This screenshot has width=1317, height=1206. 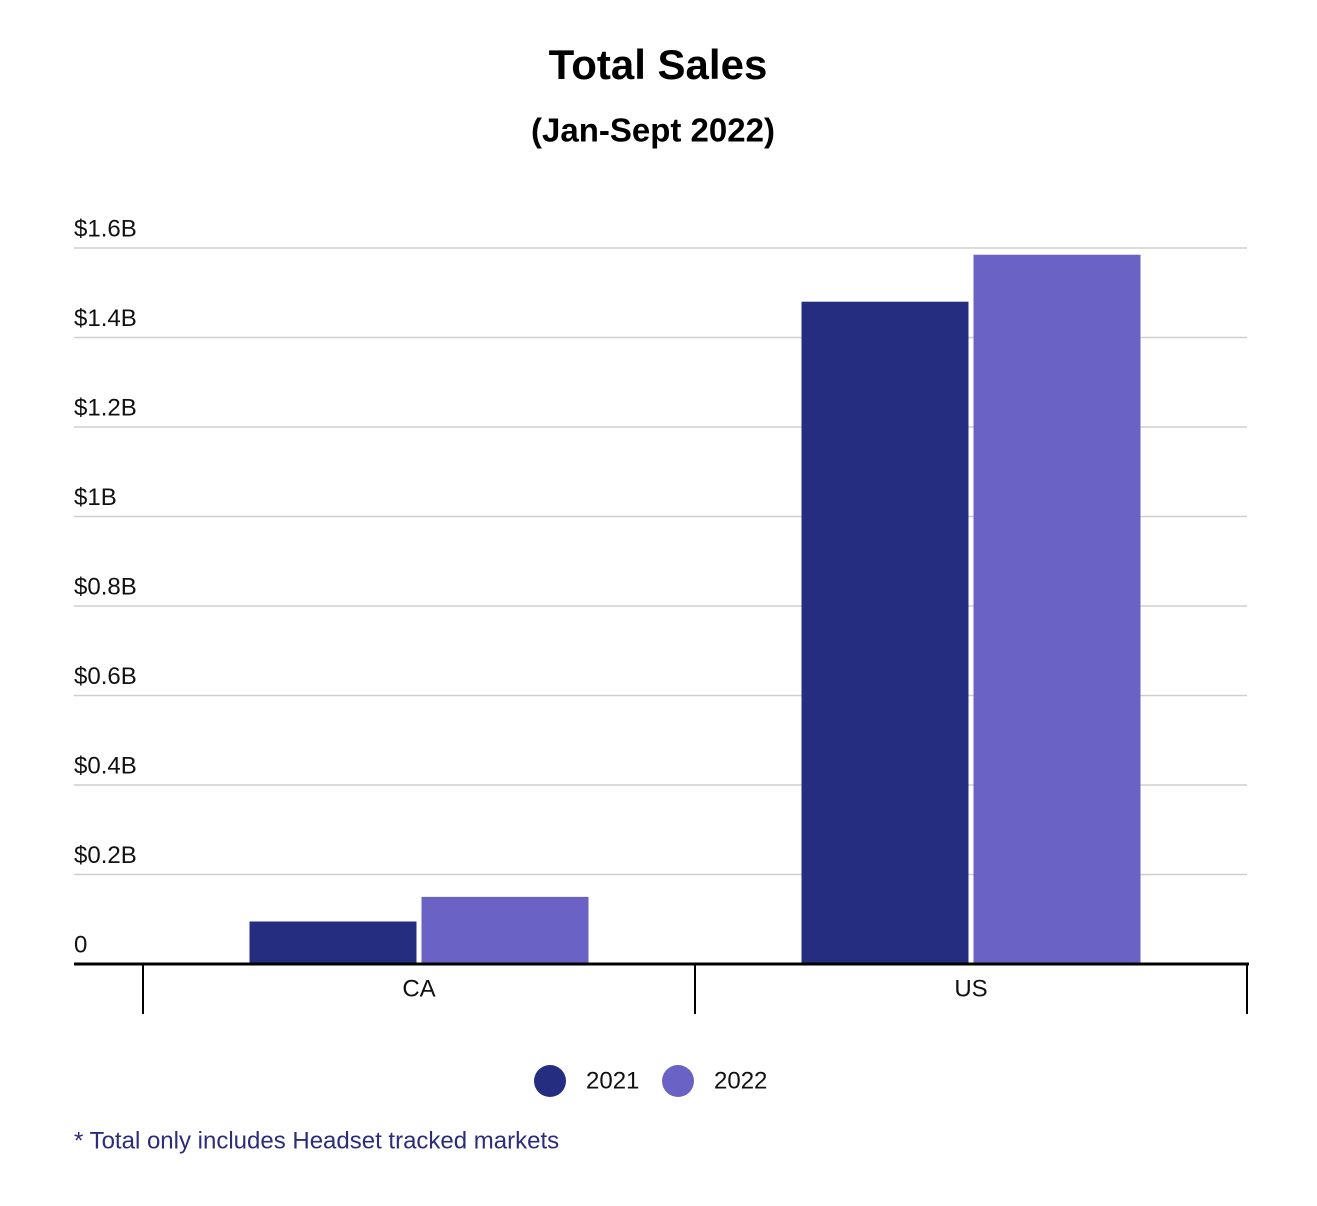 I want to click on x-tick-label: US, so click(x=970, y=988).